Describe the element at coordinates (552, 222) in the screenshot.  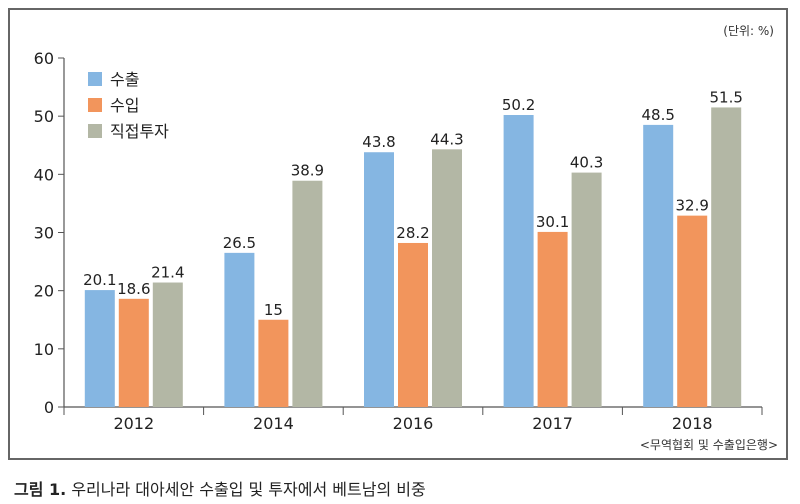
I see `data-label: 30.1` at that location.